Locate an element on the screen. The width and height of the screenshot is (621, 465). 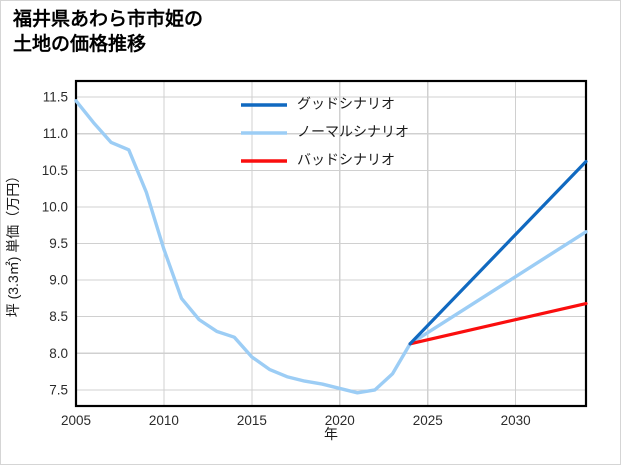
y-tick-label: 8.0 is located at coordinates (58, 353).